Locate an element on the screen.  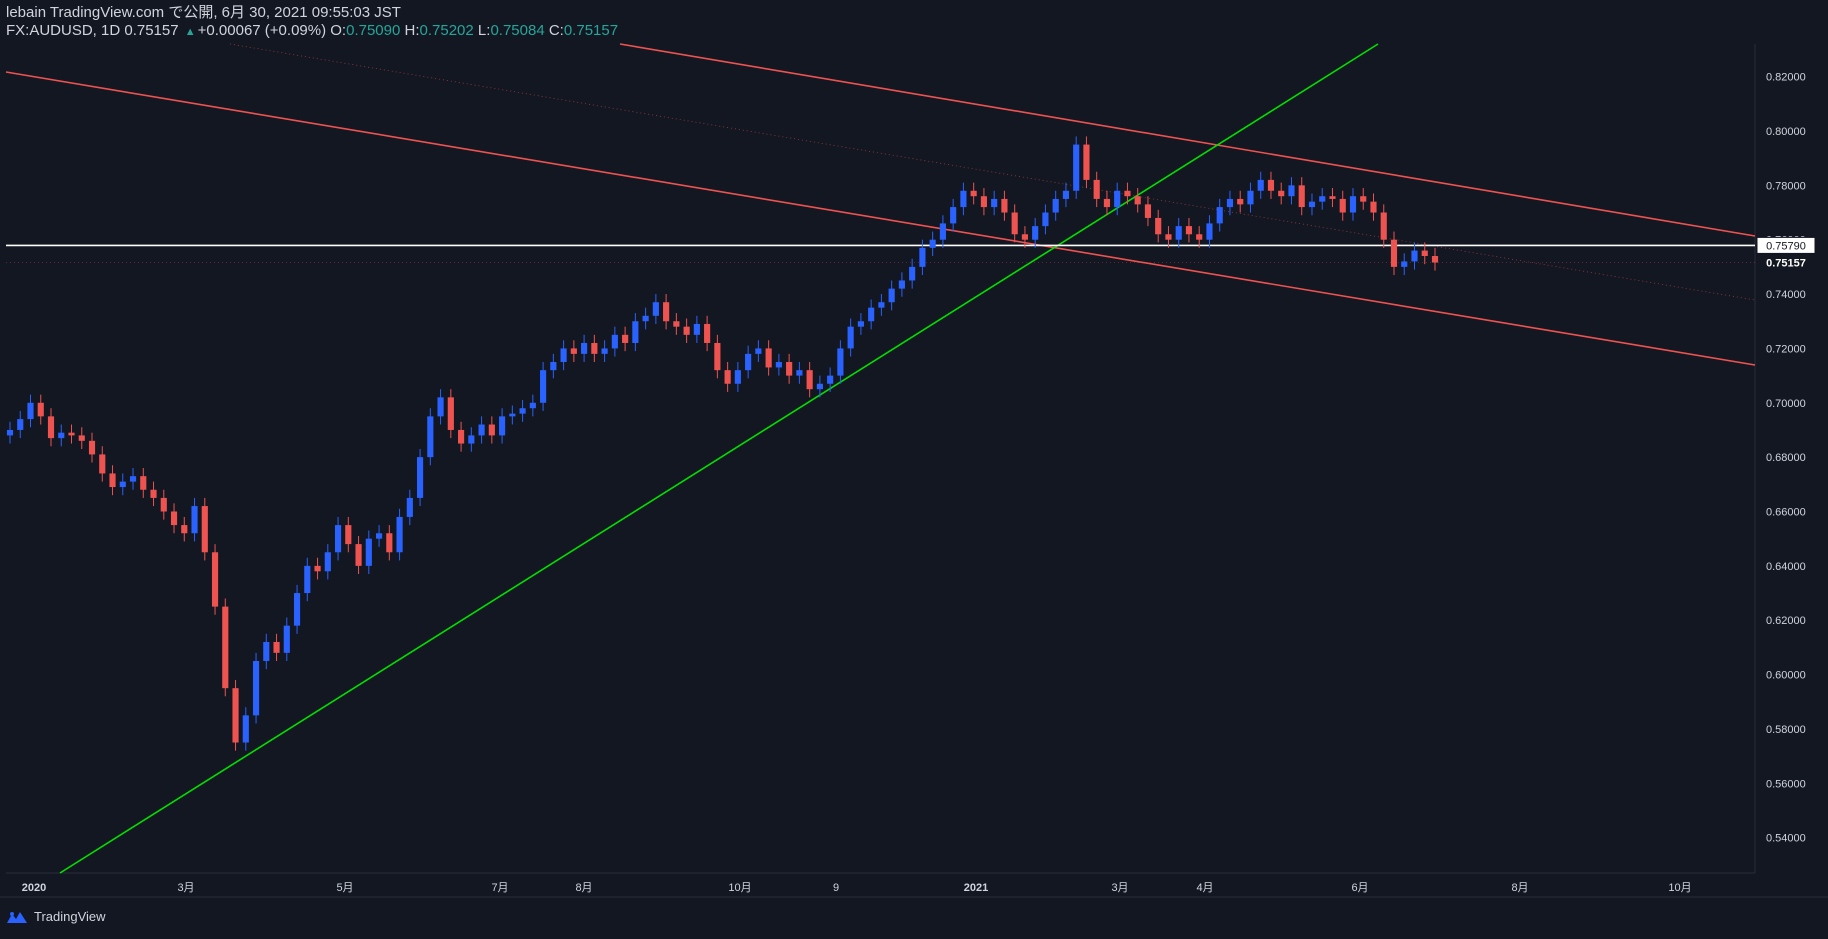
y-tick-label: 0.54000 is located at coordinates (1786, 839).